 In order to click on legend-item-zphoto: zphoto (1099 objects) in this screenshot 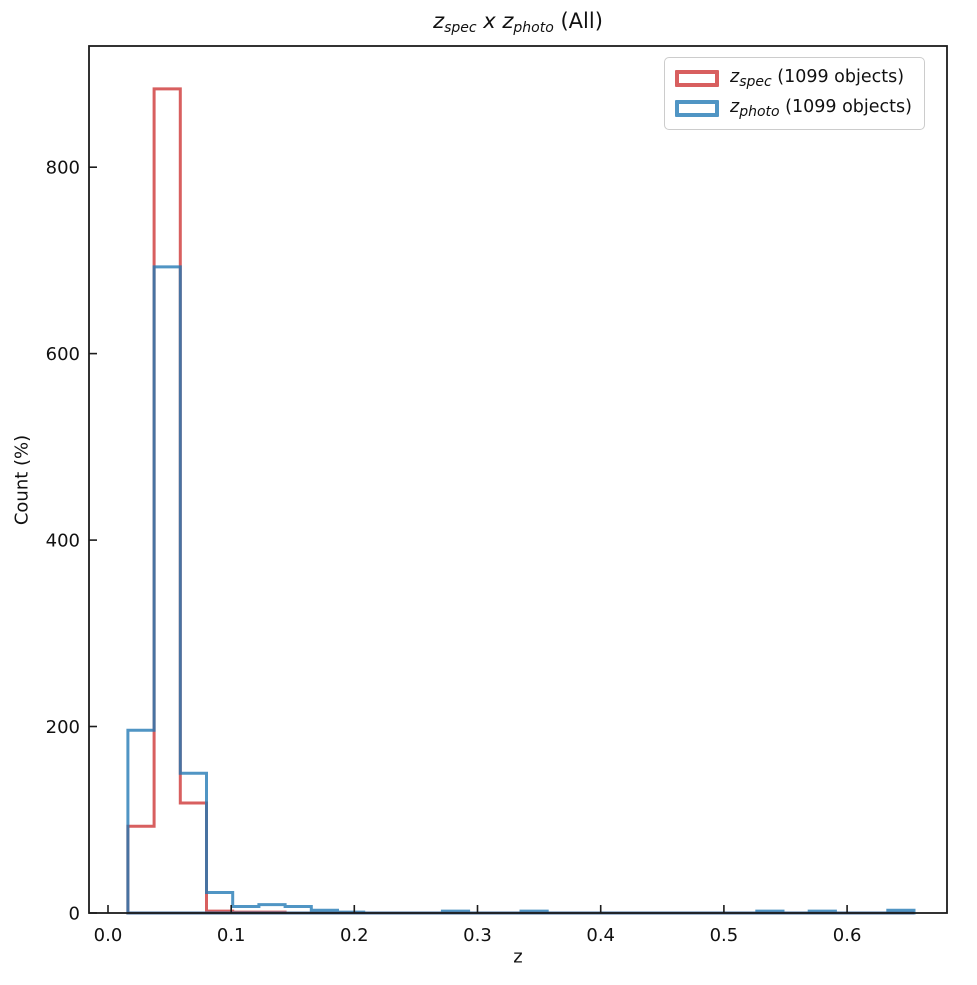, I will do `click(793, 108)`.